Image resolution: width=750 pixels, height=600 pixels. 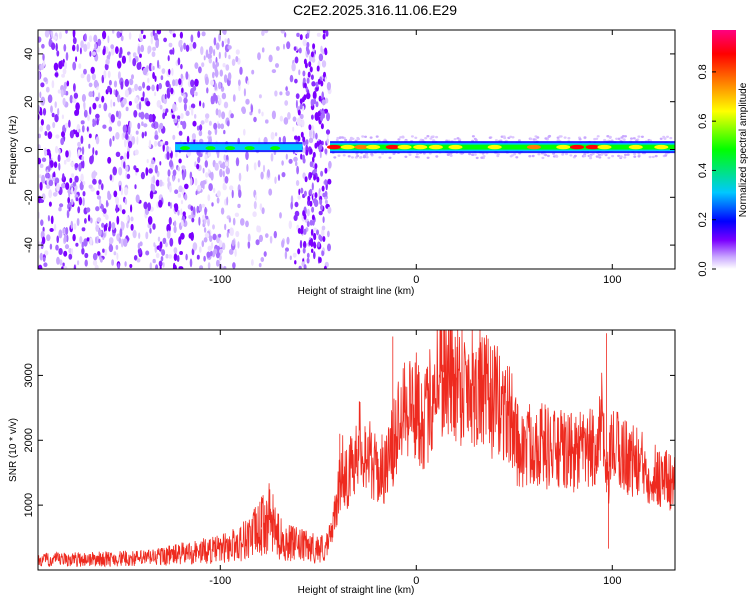 I want to click on band-green-right, so click(x=502, y=147).